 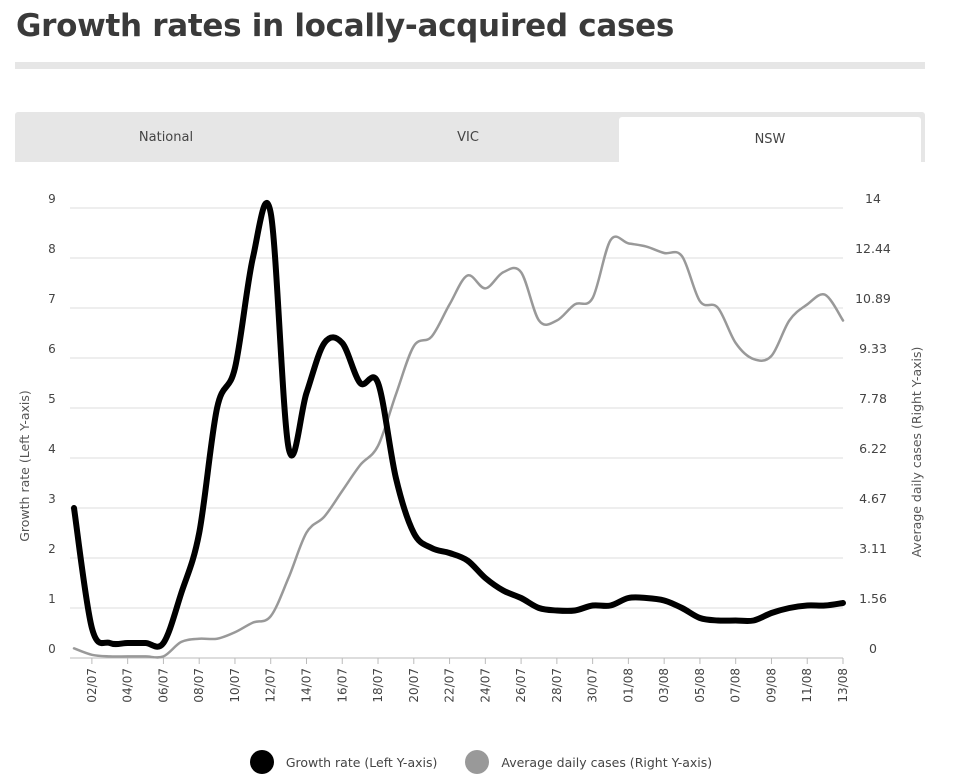 What do you see at coordinates (873, 248) in the screenshot?
I see `right-tick-label: 12.44` at bounding box center [873, 248].